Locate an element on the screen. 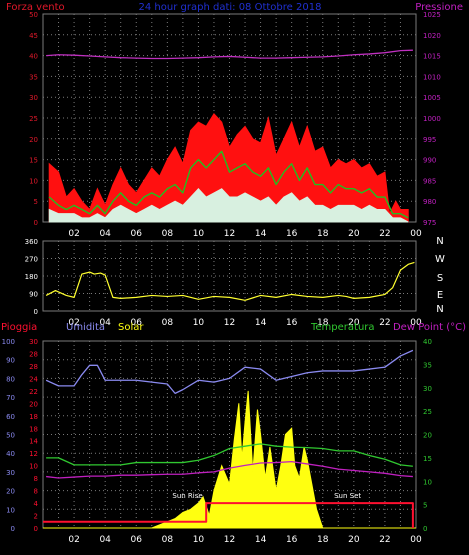 This screenshot has width=469, height=555. wind-speed-series is located at coordinates (228, 184).